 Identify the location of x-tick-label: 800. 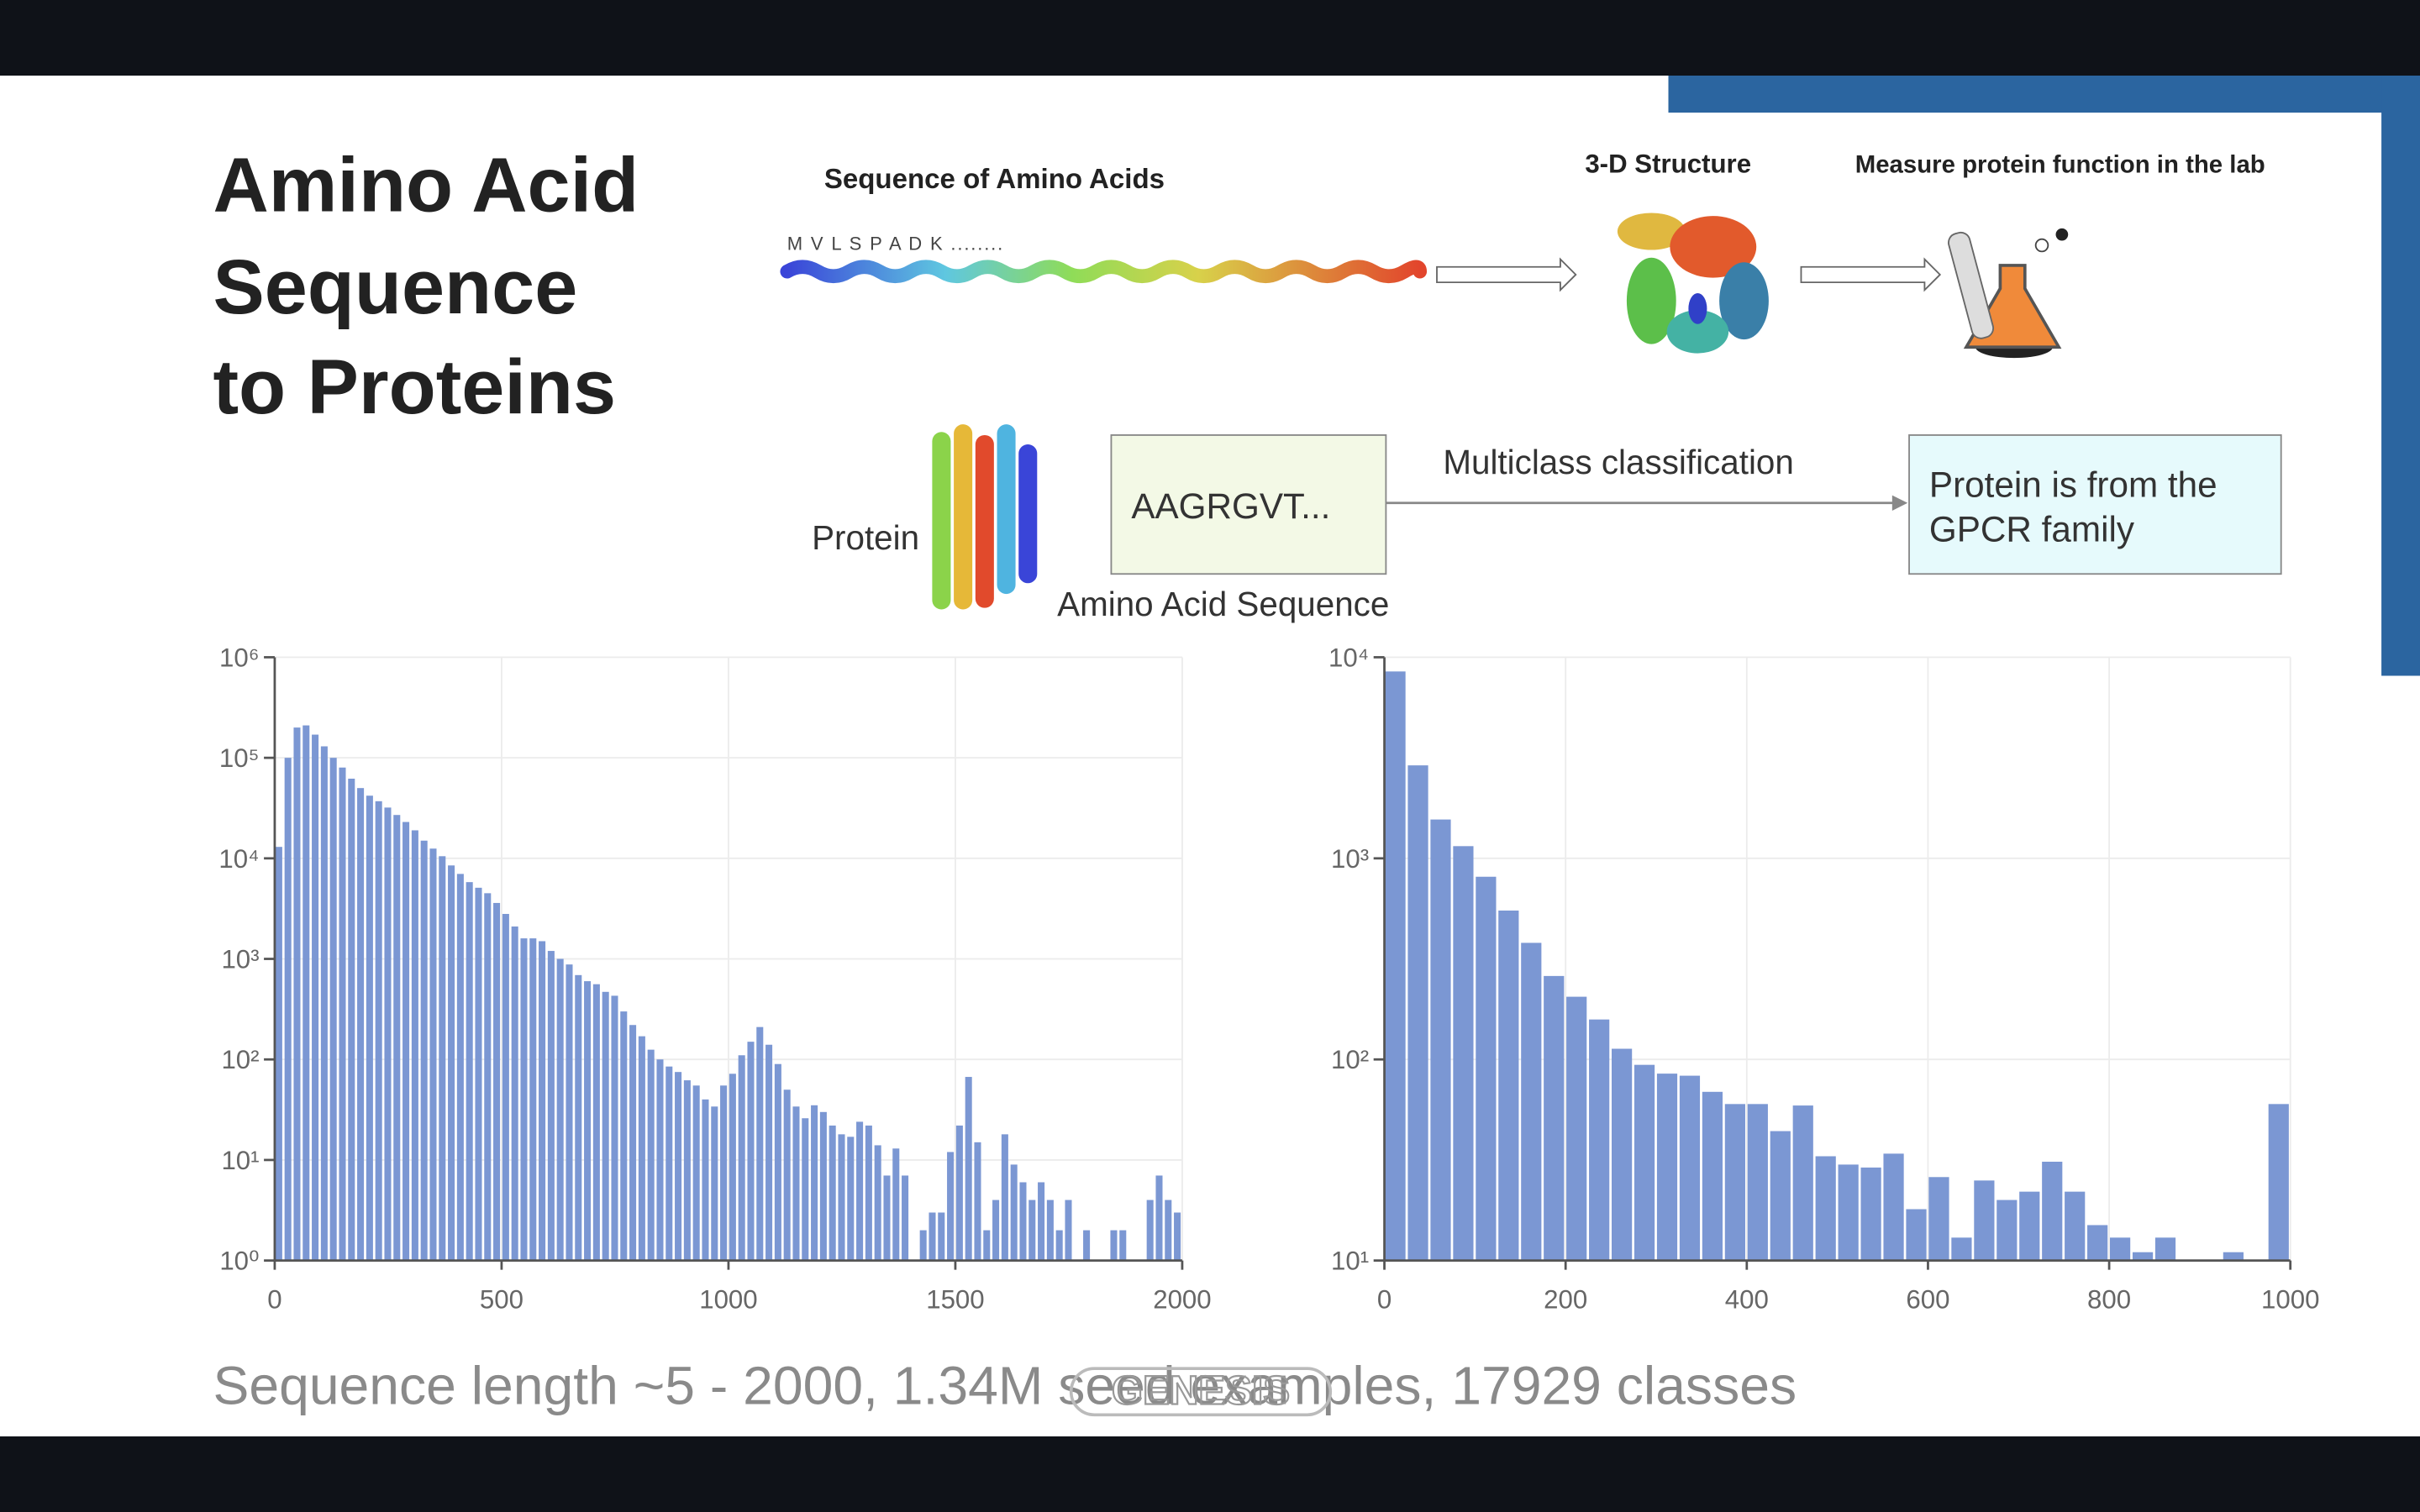
(2109, 1300).